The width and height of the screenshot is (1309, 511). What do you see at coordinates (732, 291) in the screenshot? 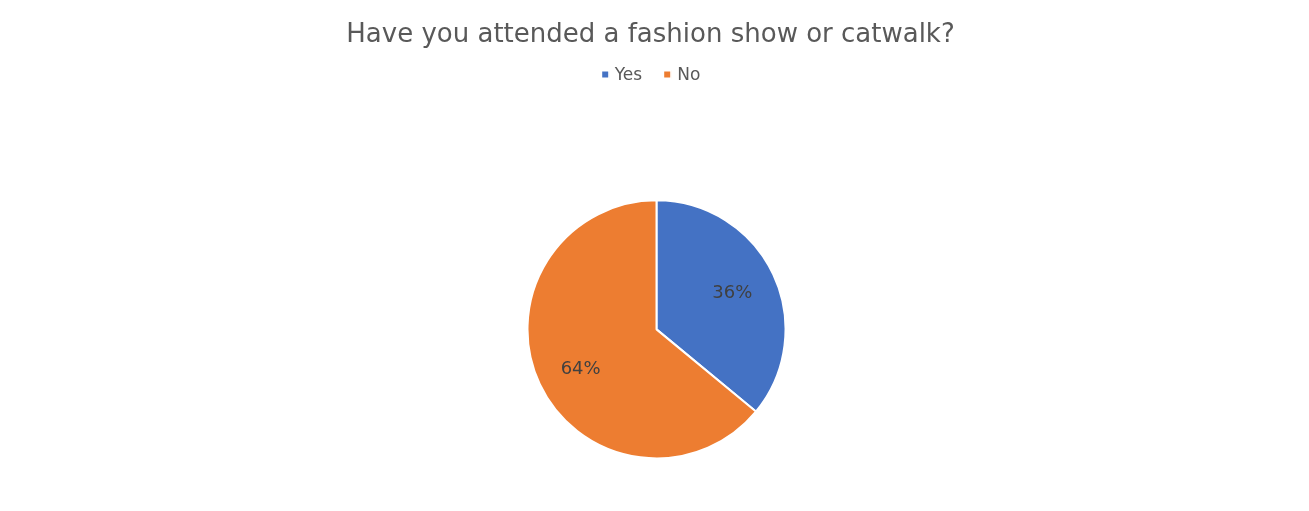
I see `data-label: 36%` at bounding box center [732, 291].